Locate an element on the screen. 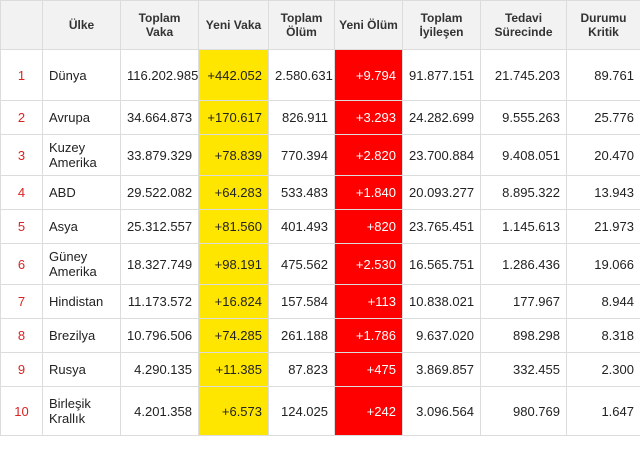  total-cases-cell: 34.664.873 is located at coordinates (159, 117).